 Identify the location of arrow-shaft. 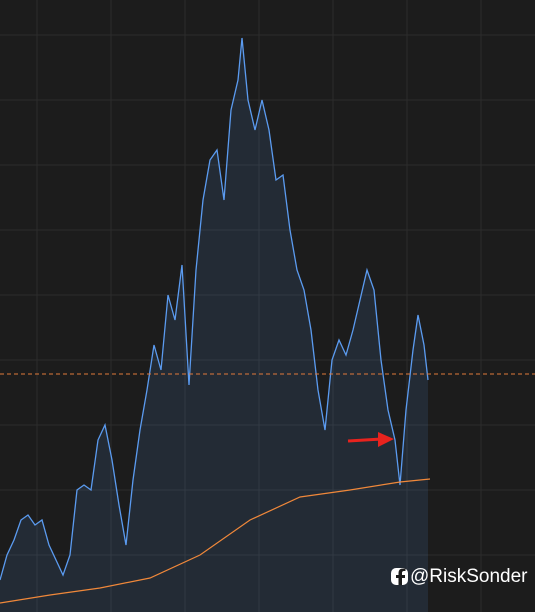
(365, 440).